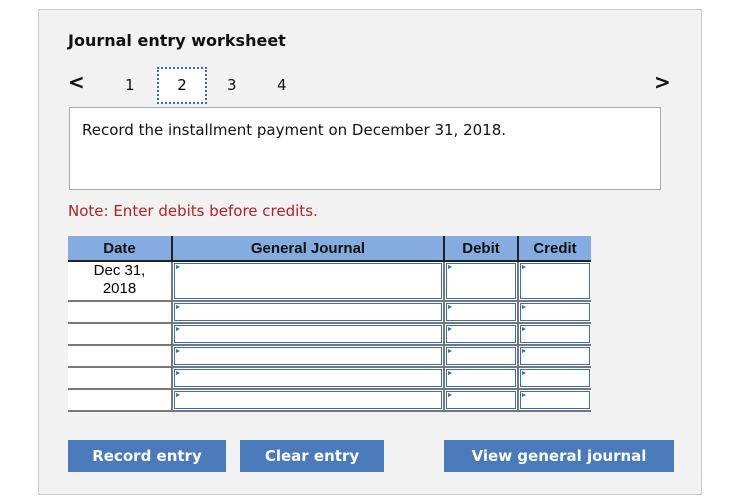 The width and height of the screenshot is (736, 500). What do you see at coordinates (662, 82) in the screenshot?
I see `next-arrow-icon: >` at bounding box center [662, 82].